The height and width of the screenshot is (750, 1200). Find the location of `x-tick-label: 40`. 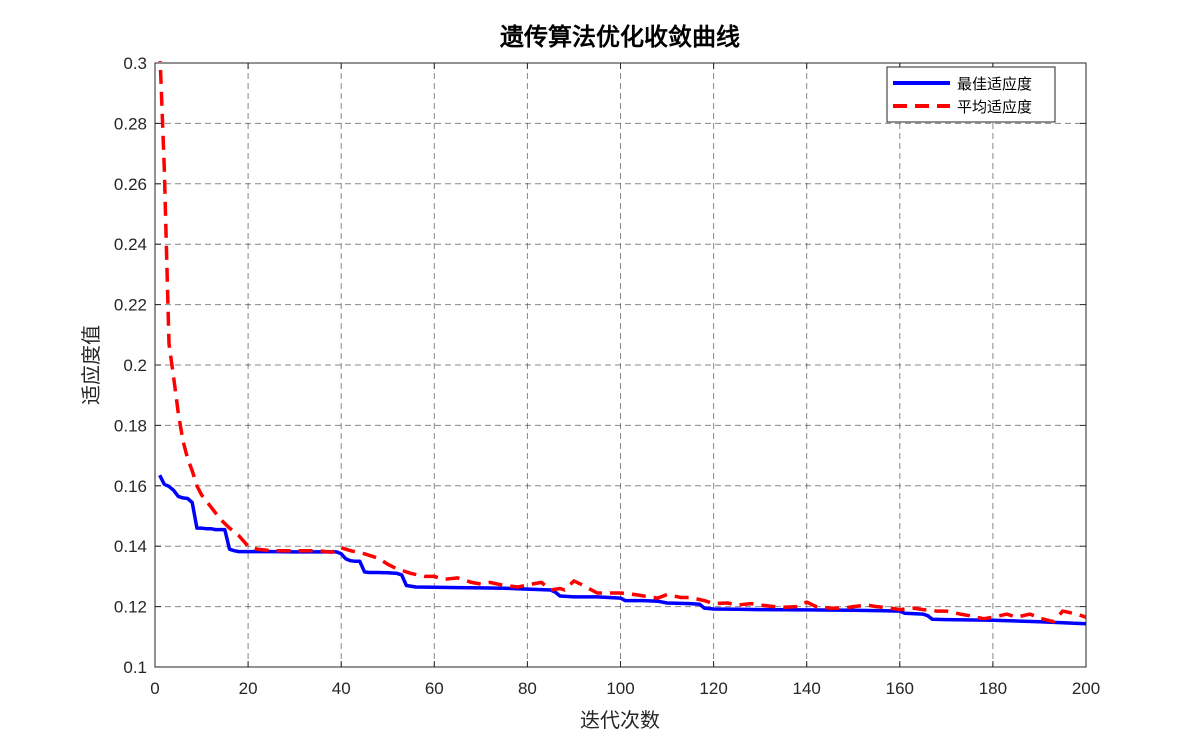

x-tick-label: 40 is located at coordinates (341, 688).